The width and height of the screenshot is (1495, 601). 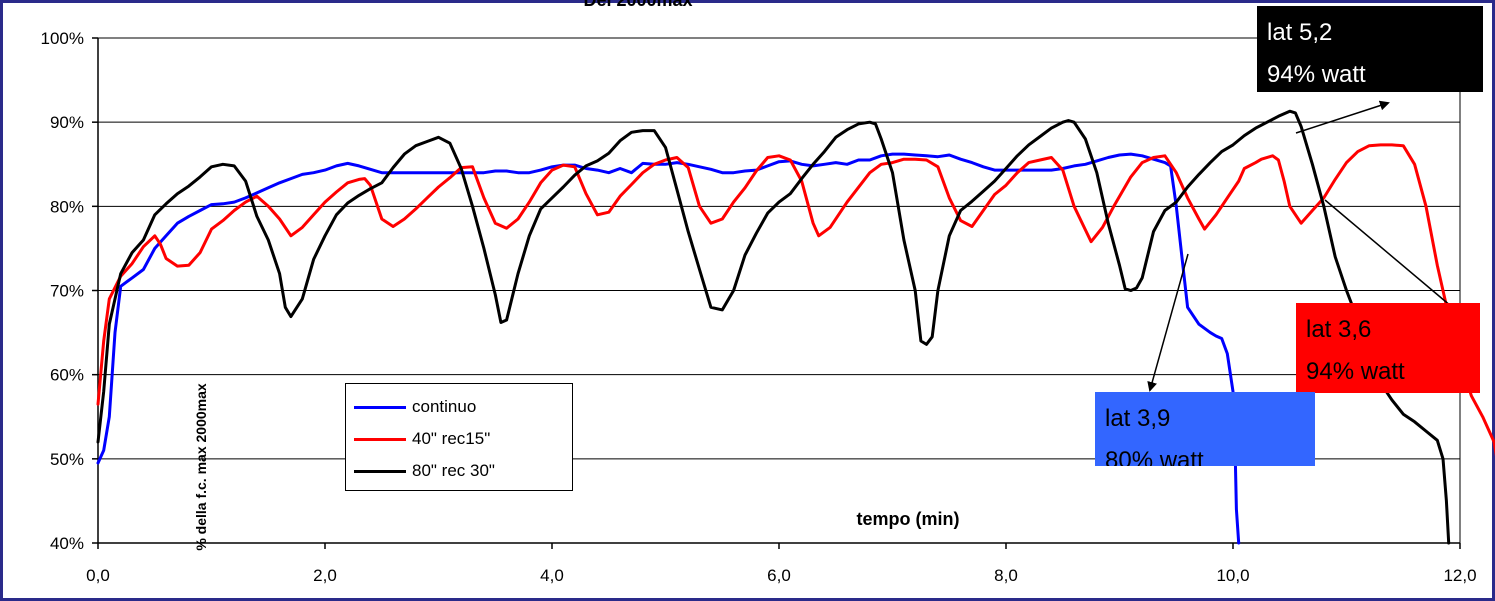 I want to click on legend-item-40-rec15: 40" rec15", so click(x=422, y=439).